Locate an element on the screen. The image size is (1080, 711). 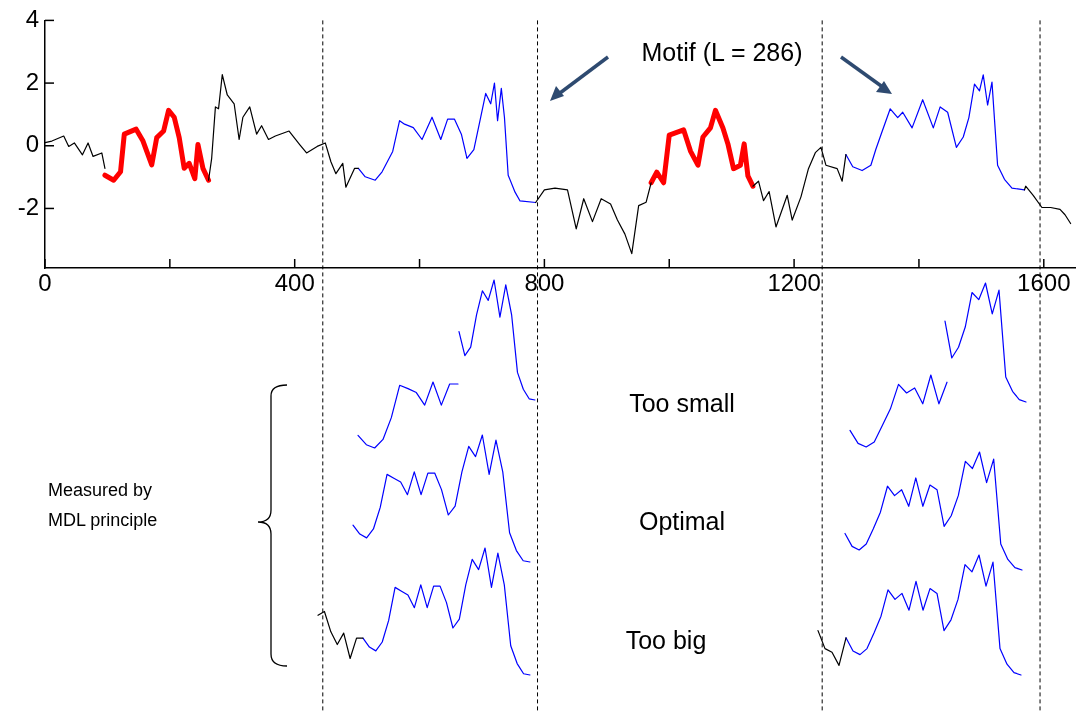
x-tick-label: 400 is located at coordinates (294, 283).